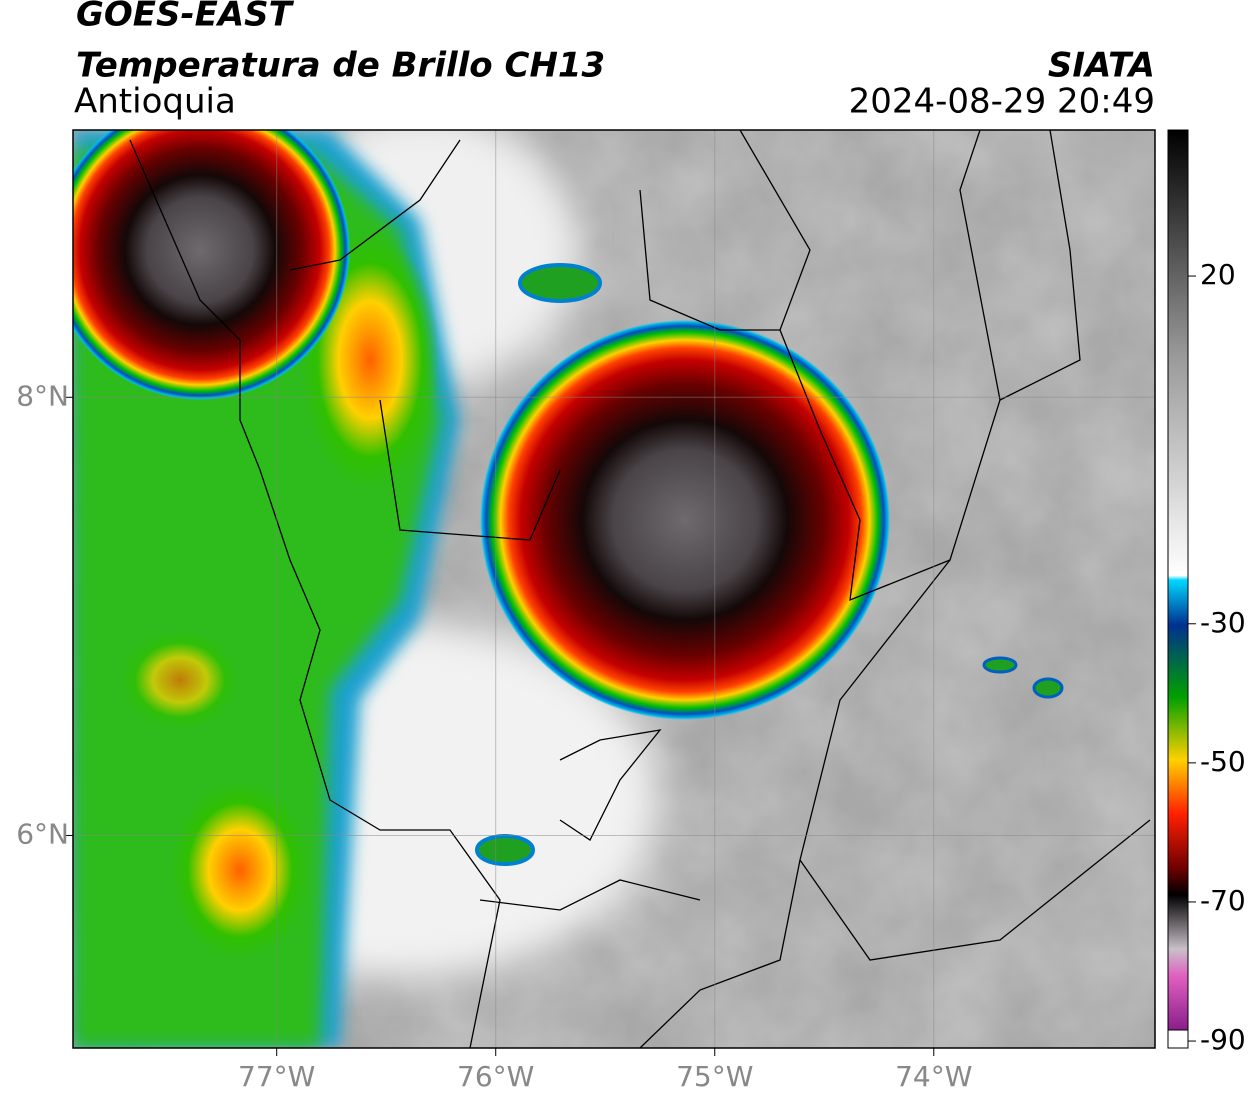 This screenshot has height=1103, width=1252. I want to click on colorbar-tick-label: -50, so click(1223, 761).